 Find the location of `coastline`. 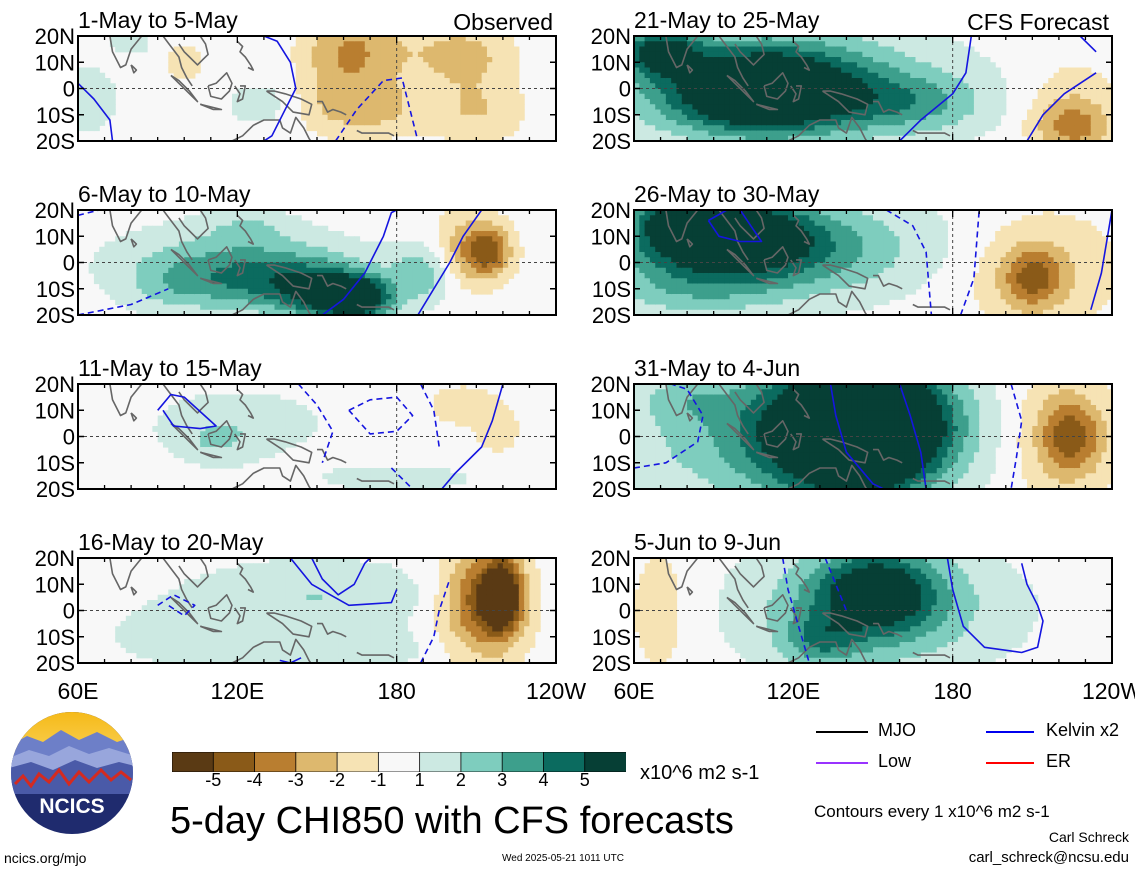

coastline is located at coordinates (134, 417).